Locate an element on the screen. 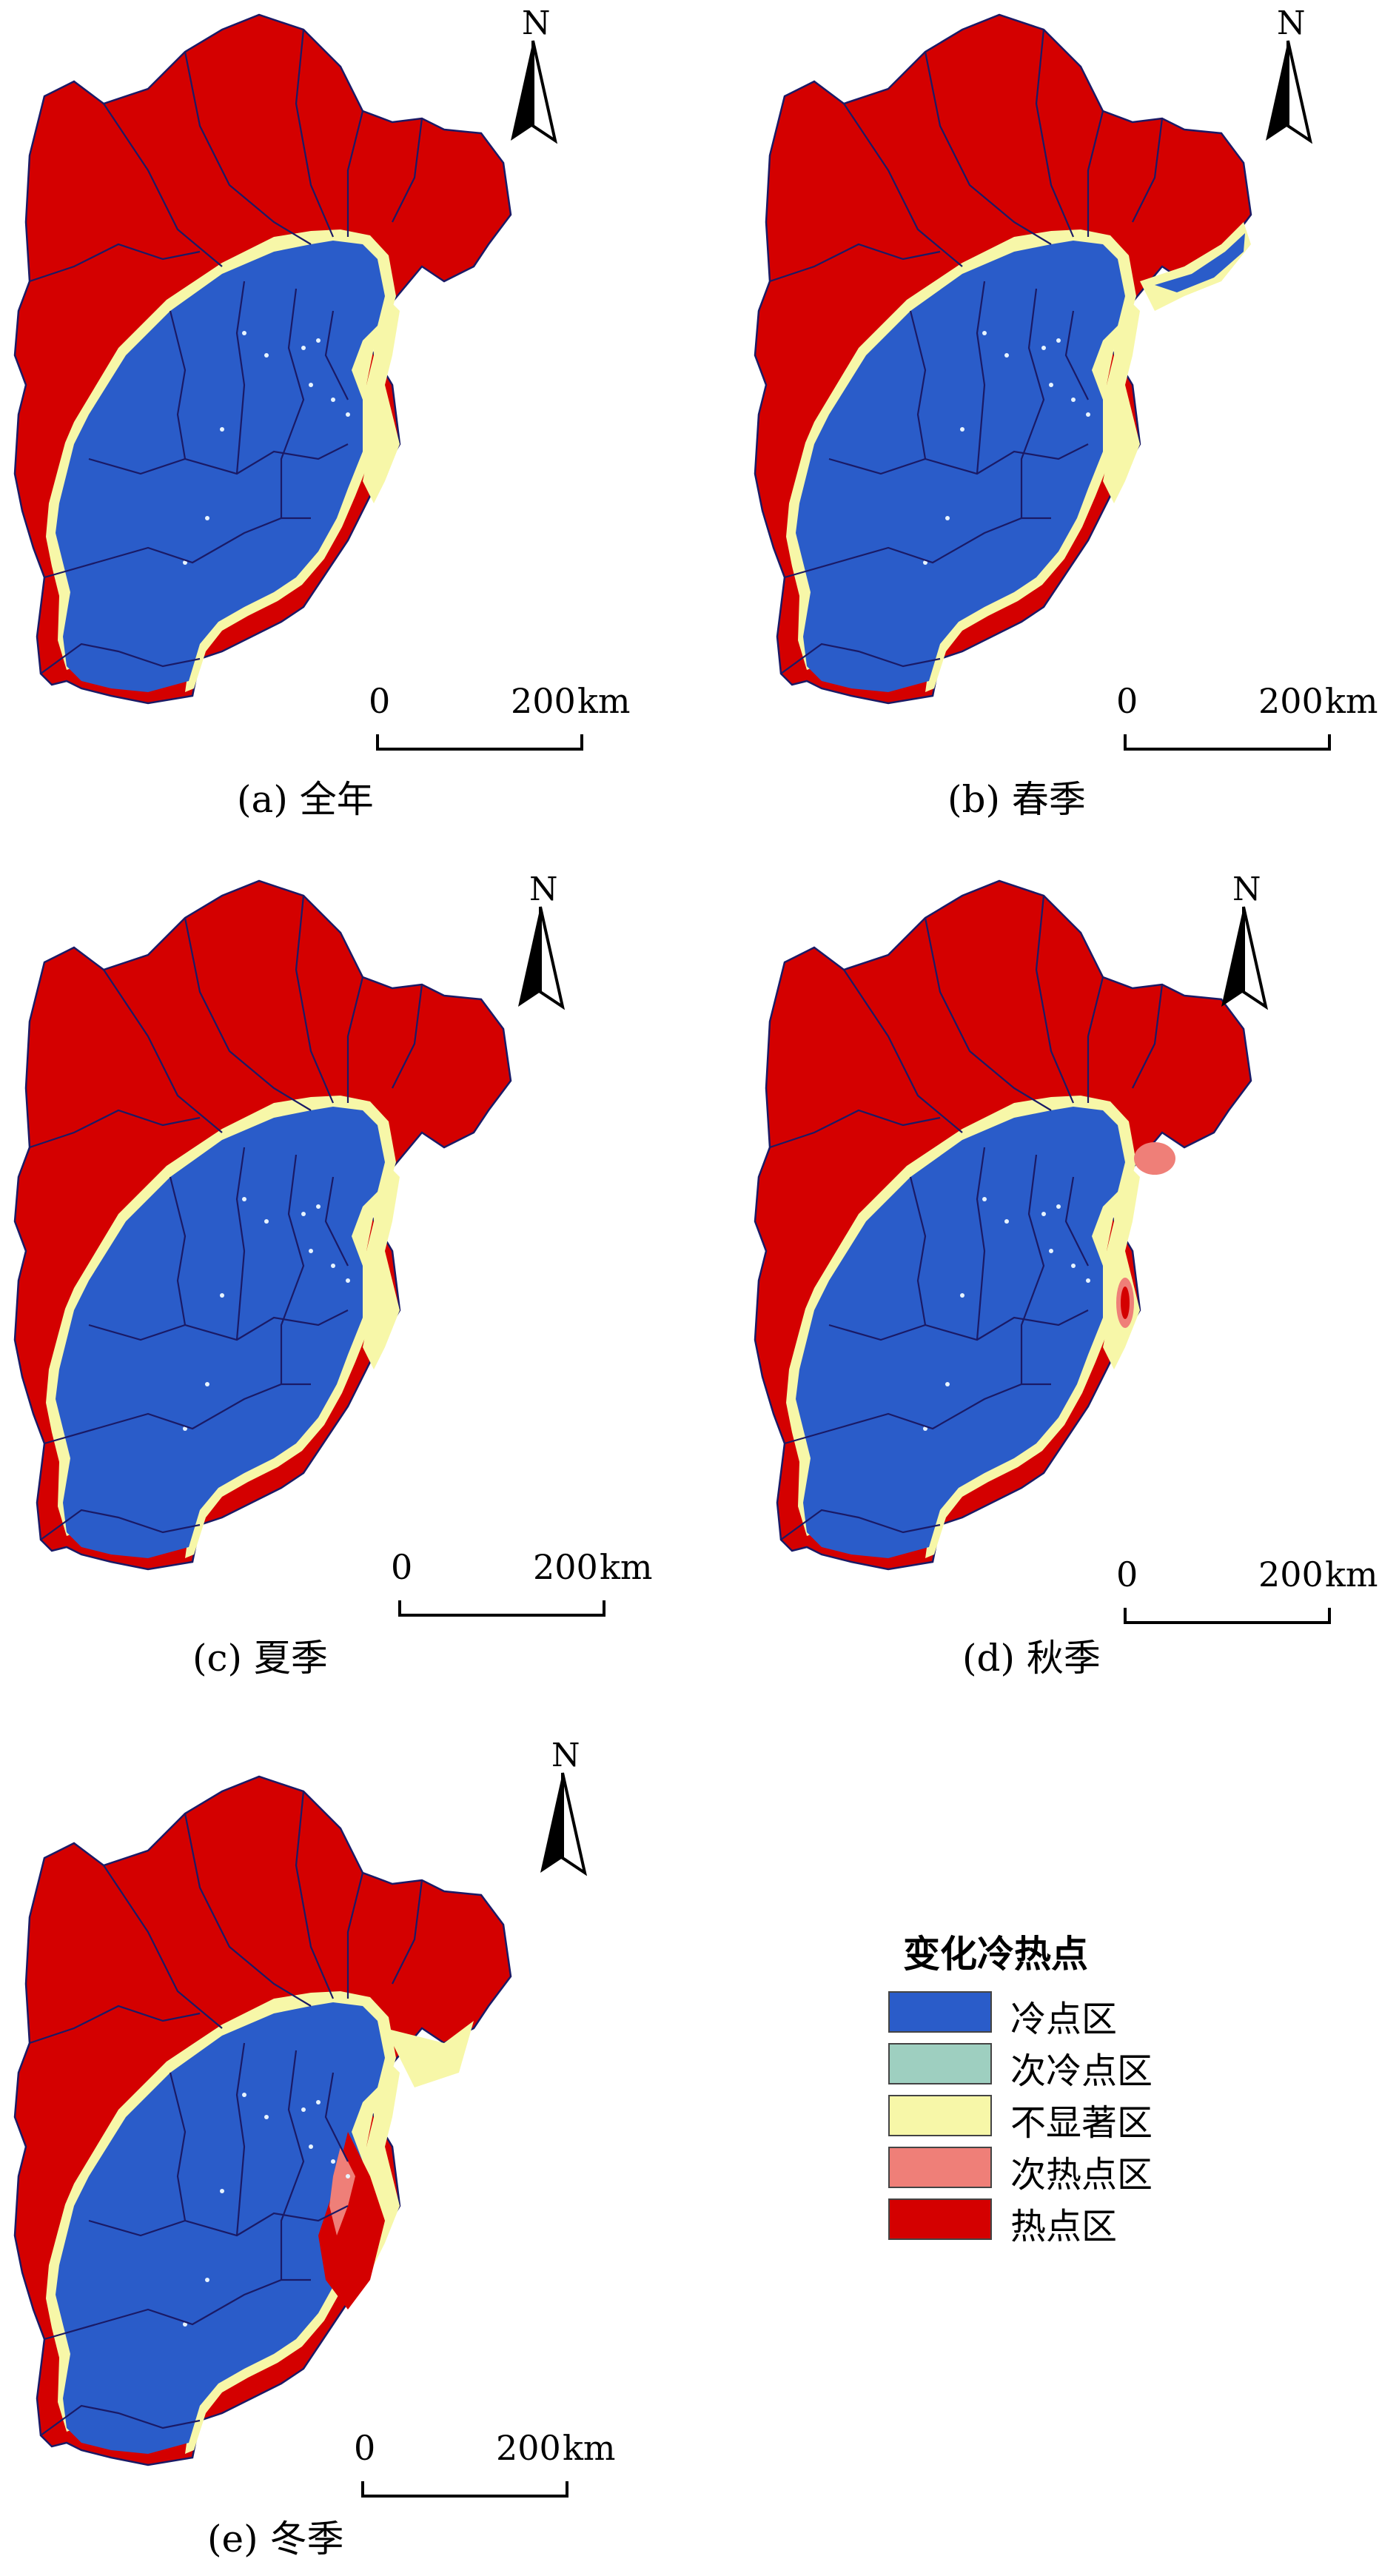  map-summer is located at coordinates (262, 1225).